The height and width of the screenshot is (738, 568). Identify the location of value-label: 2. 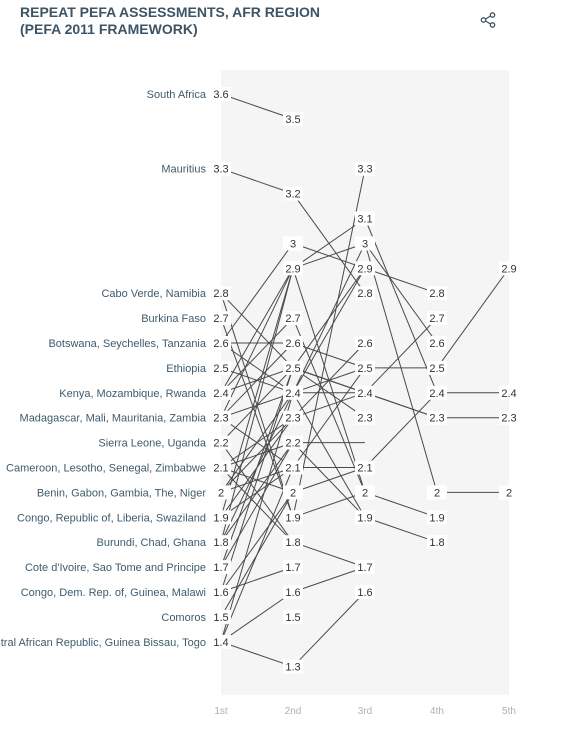
(365, 493).